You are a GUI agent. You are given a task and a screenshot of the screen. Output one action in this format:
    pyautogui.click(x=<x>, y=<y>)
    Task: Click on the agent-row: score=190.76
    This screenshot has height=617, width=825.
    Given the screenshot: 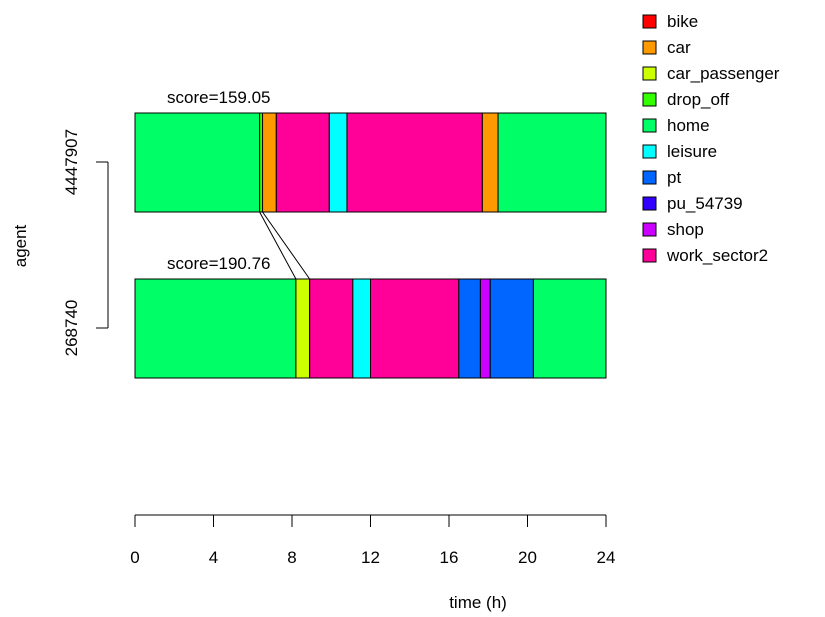 What is the action you would take?
    pyautogui.click(x=370, y=316)
    